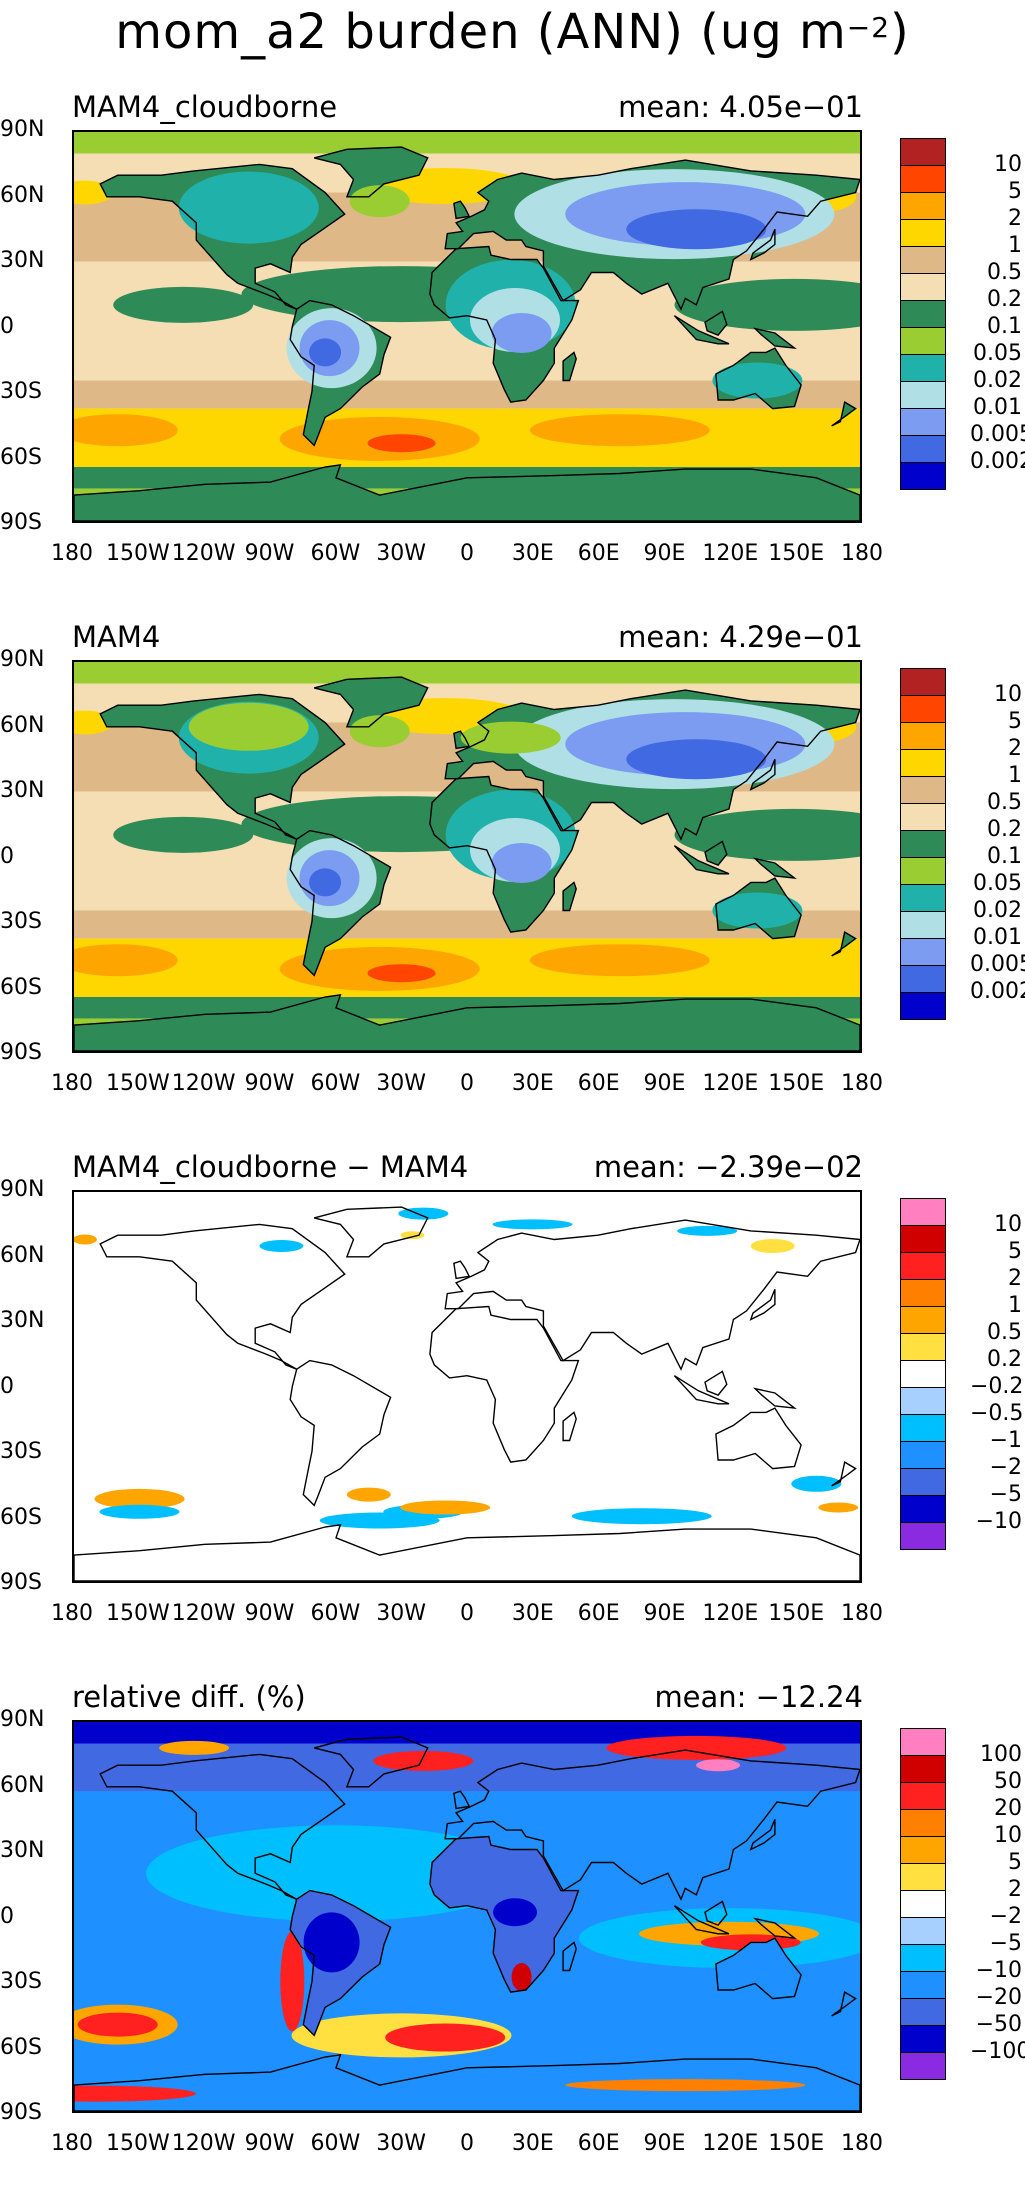 The image size is (1025, 2200). Describe the element at coordinates (203, 1613) in the screenshot. I see `x-tick-label: 120W` at that location.